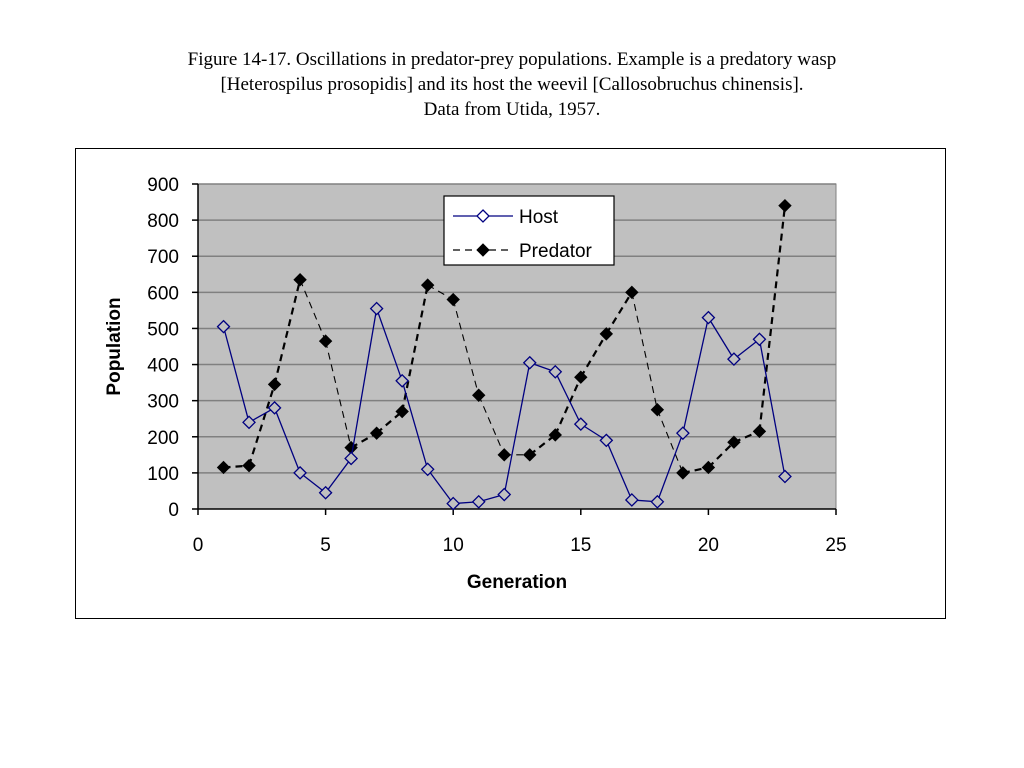 The height and width of the screenshot is (768, 1024). I want to click on x-tick-label: 25, so click(835, 545).